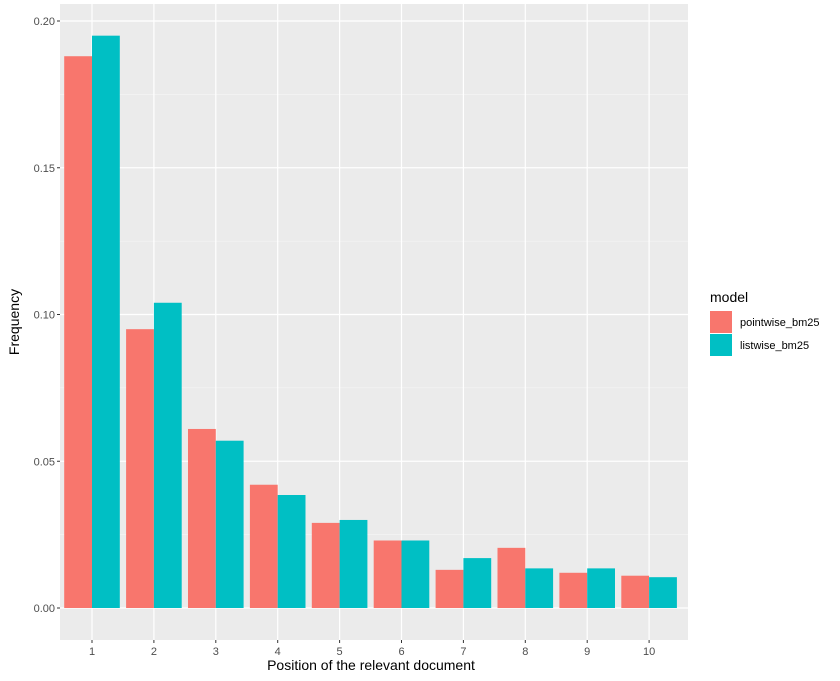  I want to click on x-axis: 1 2 3 4 5 6 7 8 9 10, so click(372, 649).